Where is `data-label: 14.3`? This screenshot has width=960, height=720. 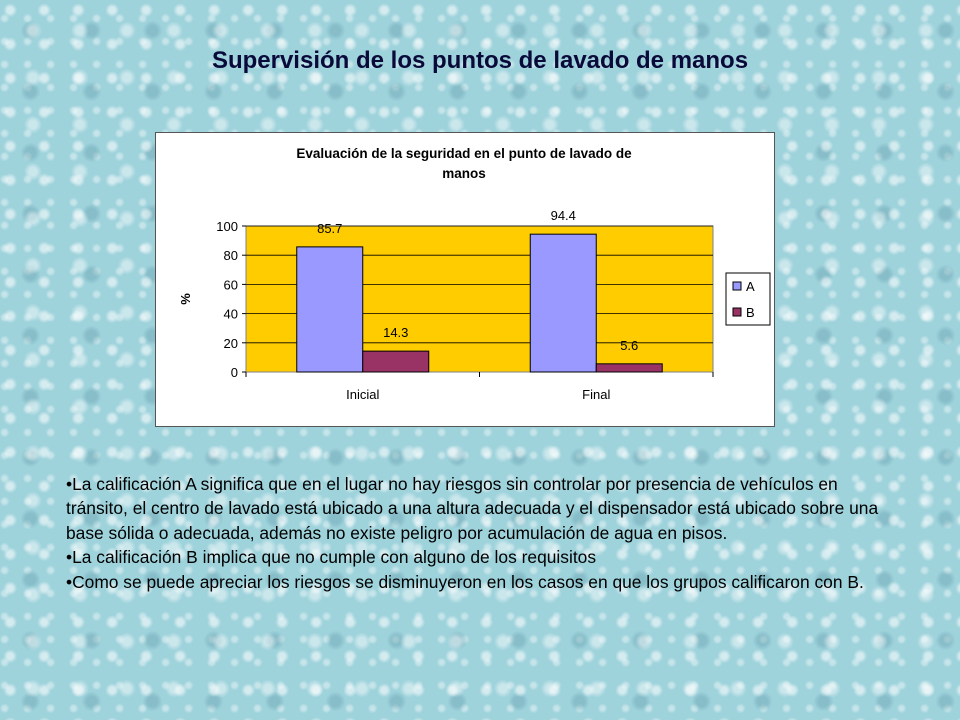
data-label: 14.3 is located at coordinates (395, 332).